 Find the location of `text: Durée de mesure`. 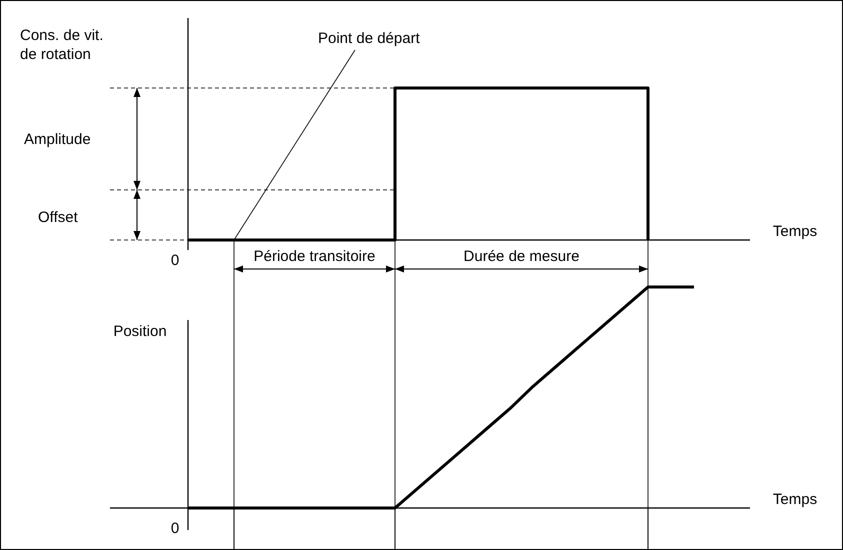

text: Durée de mesure is located at coordinates (522, 256).